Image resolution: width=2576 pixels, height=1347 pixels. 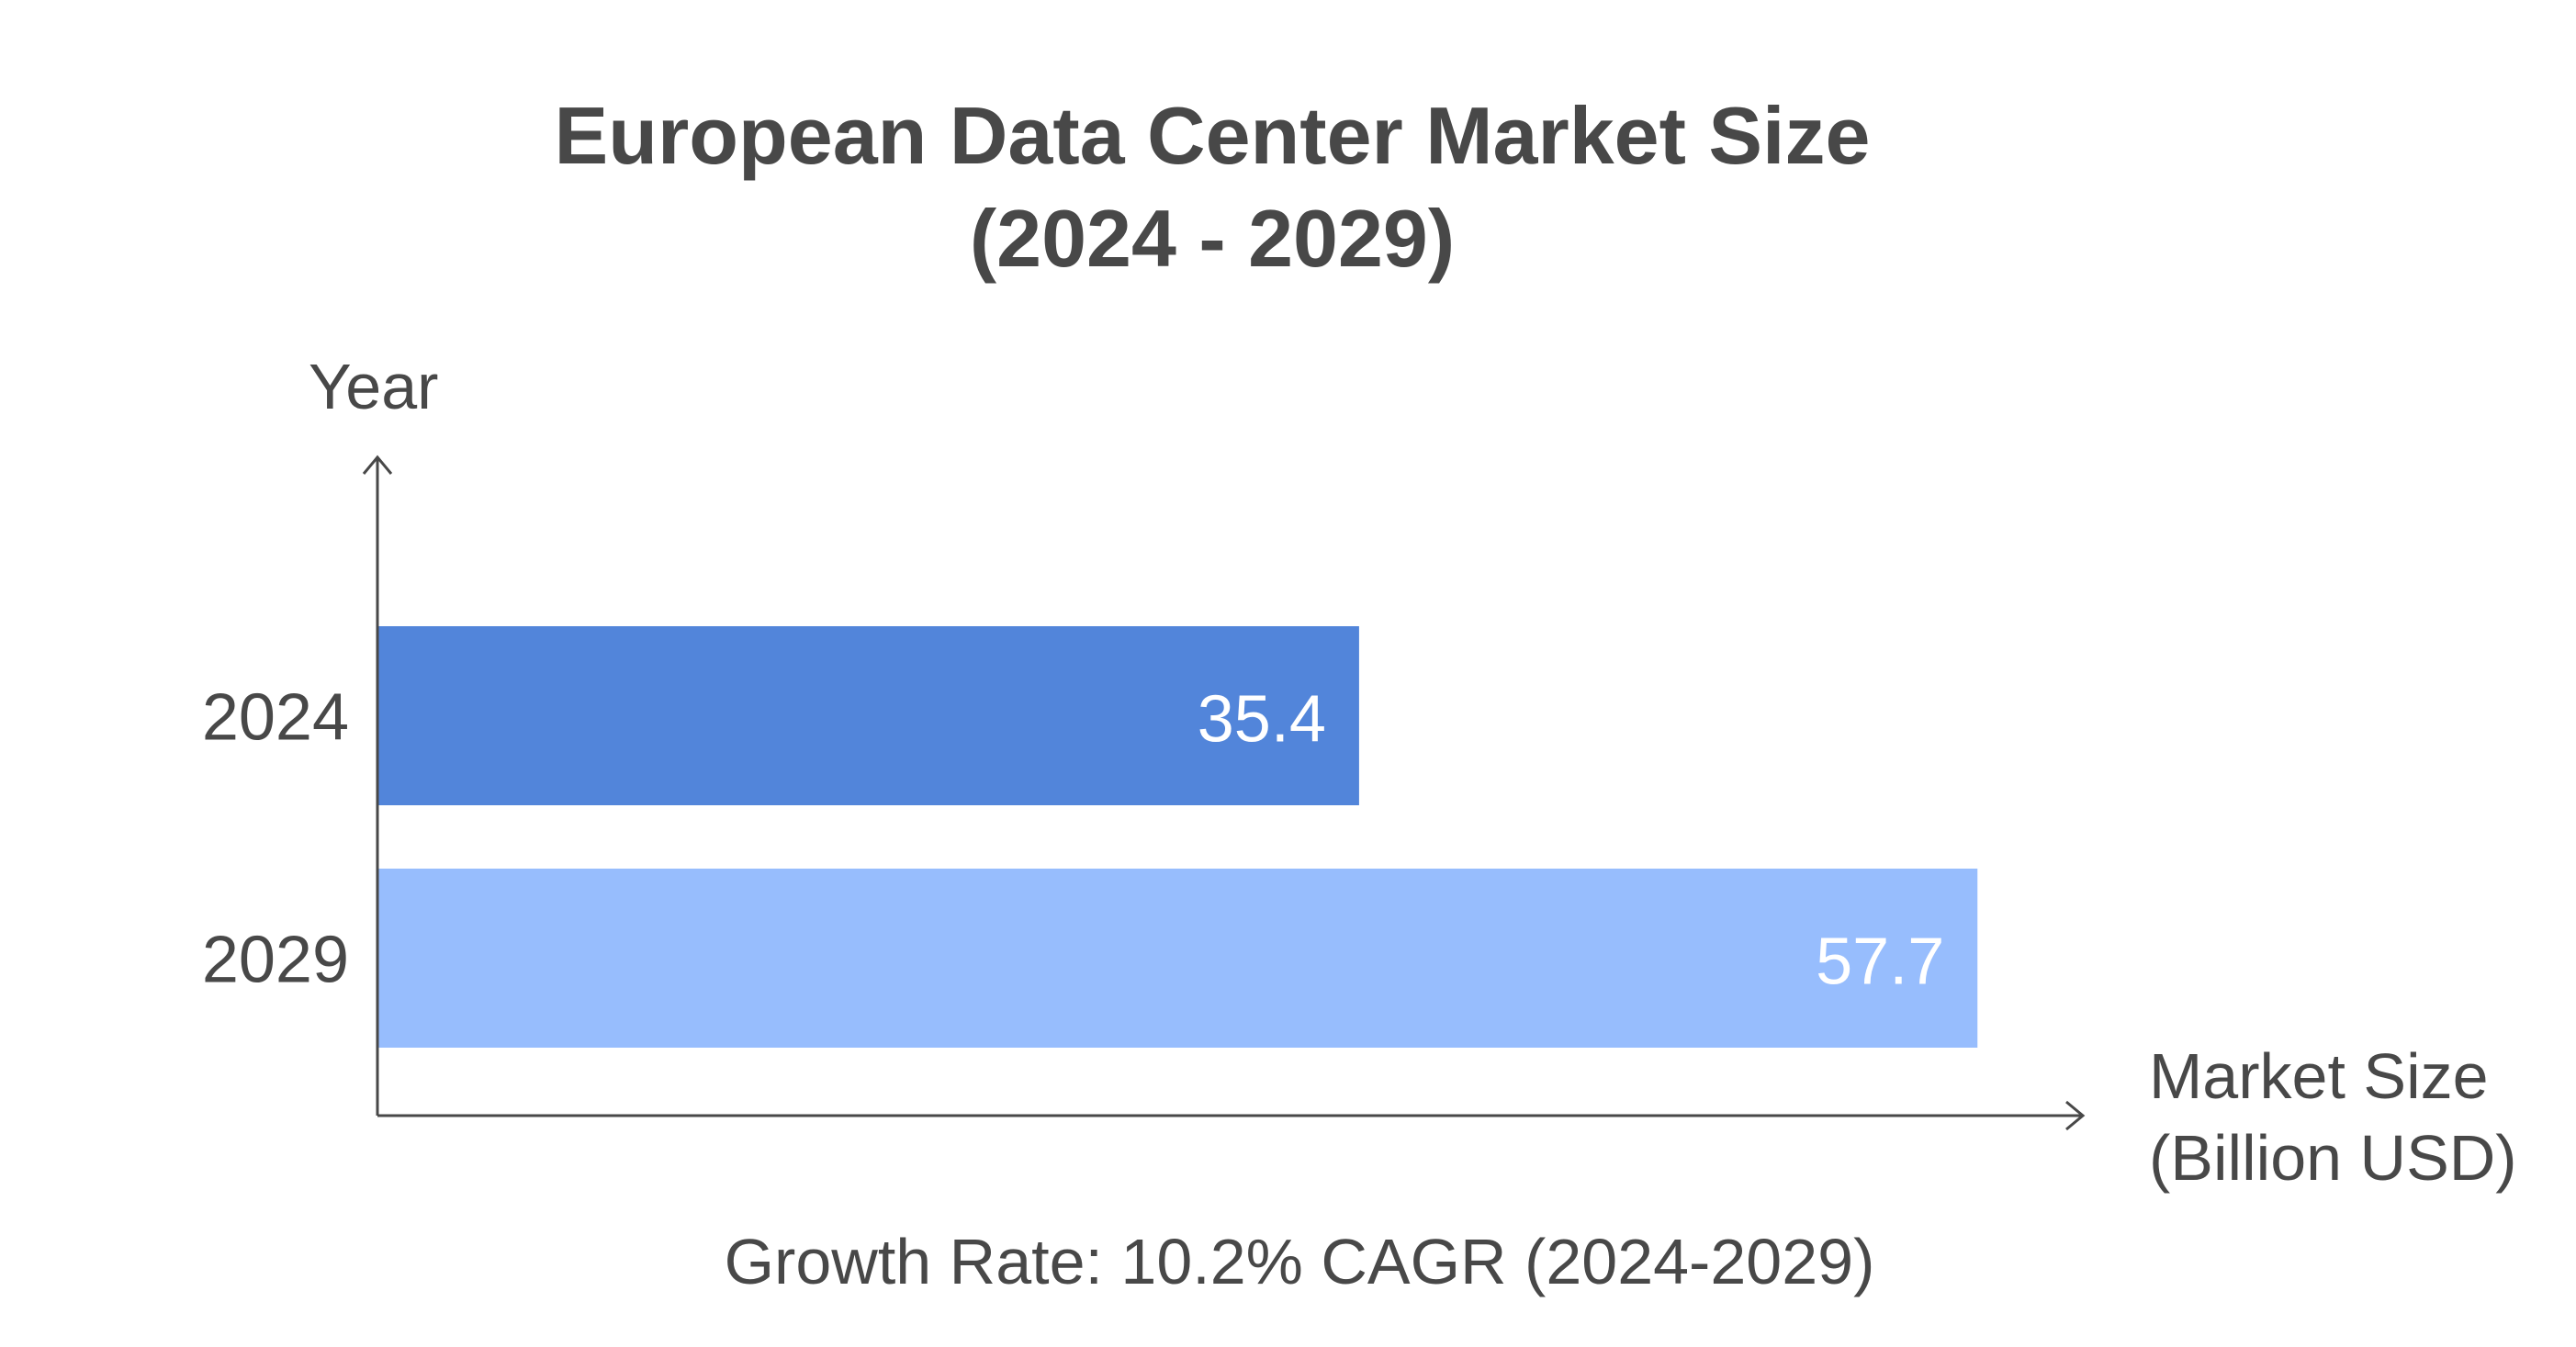 What do you see at coordinates (2333, 1158) in the screenshot?
I see `x-axis-label-line-2: (Billion USD)` at bounding box center [2333, 1158].